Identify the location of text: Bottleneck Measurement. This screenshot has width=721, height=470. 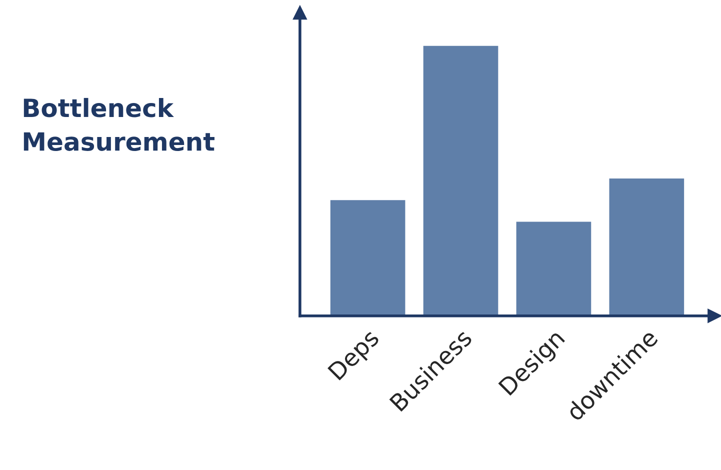
(119, 124).